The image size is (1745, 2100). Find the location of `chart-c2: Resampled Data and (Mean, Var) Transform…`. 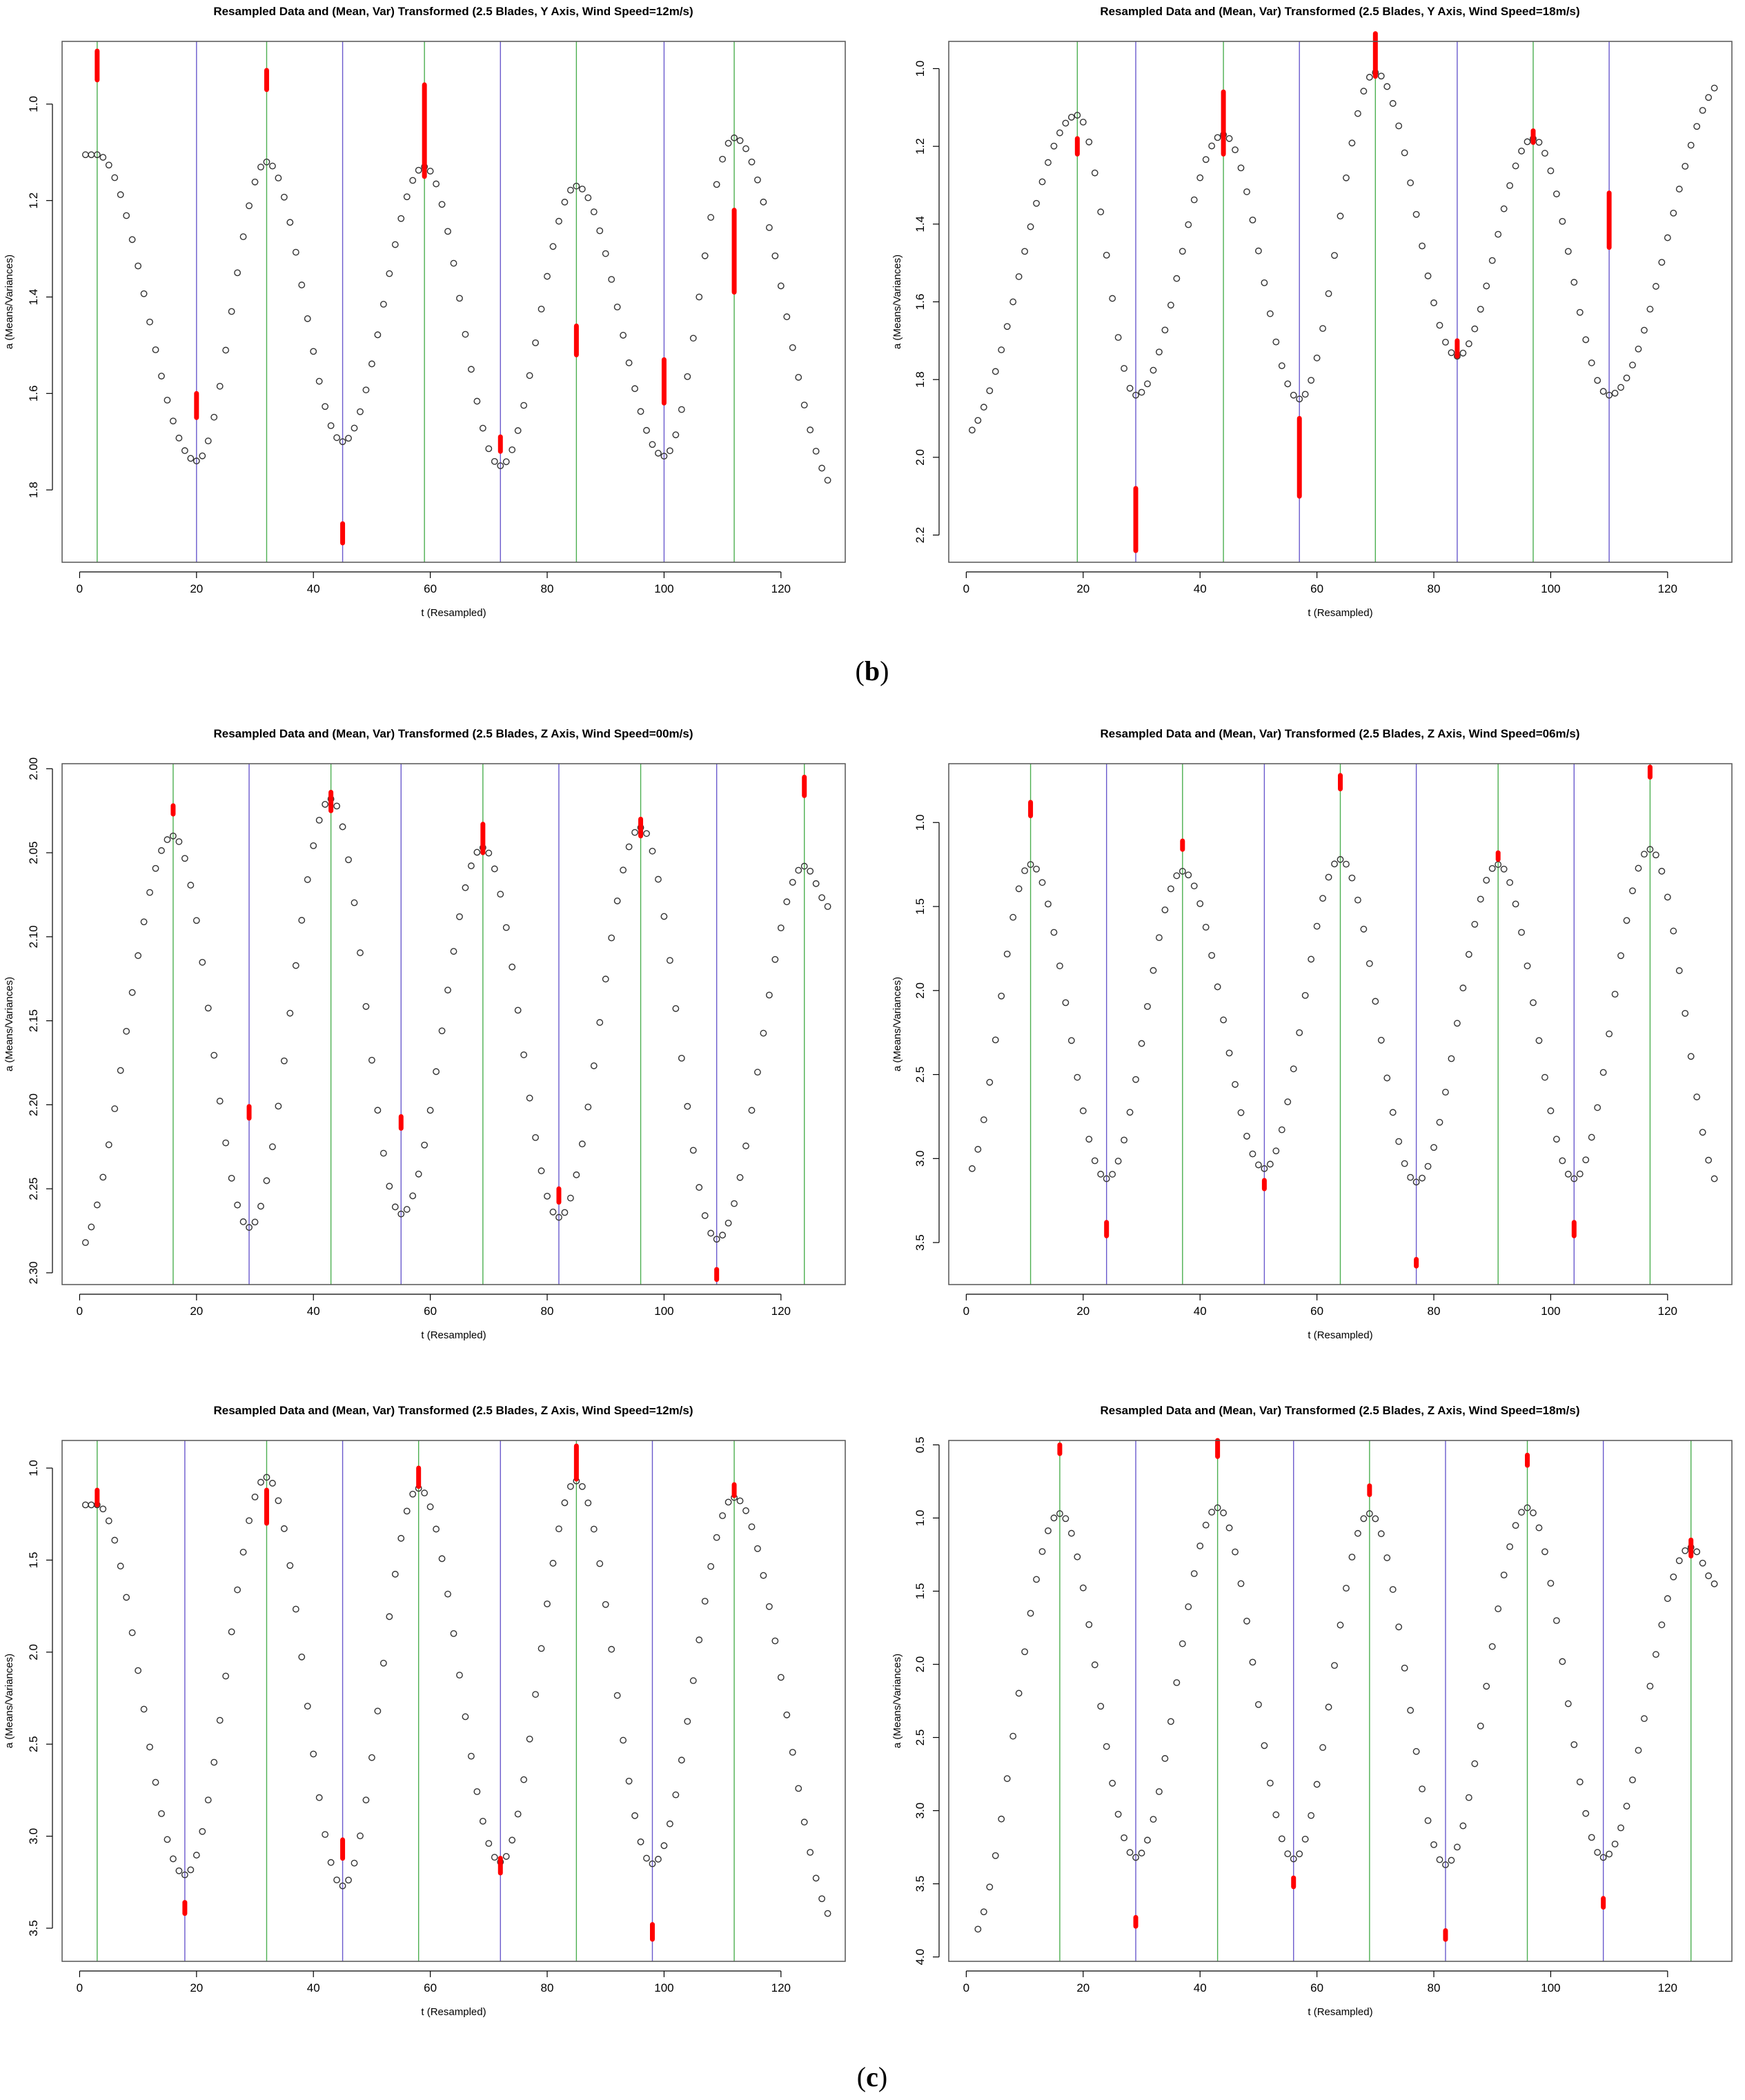

chart-c2: Resampled Data and (Mean, Var) Transform… is located at coordinates (1312, 1034).